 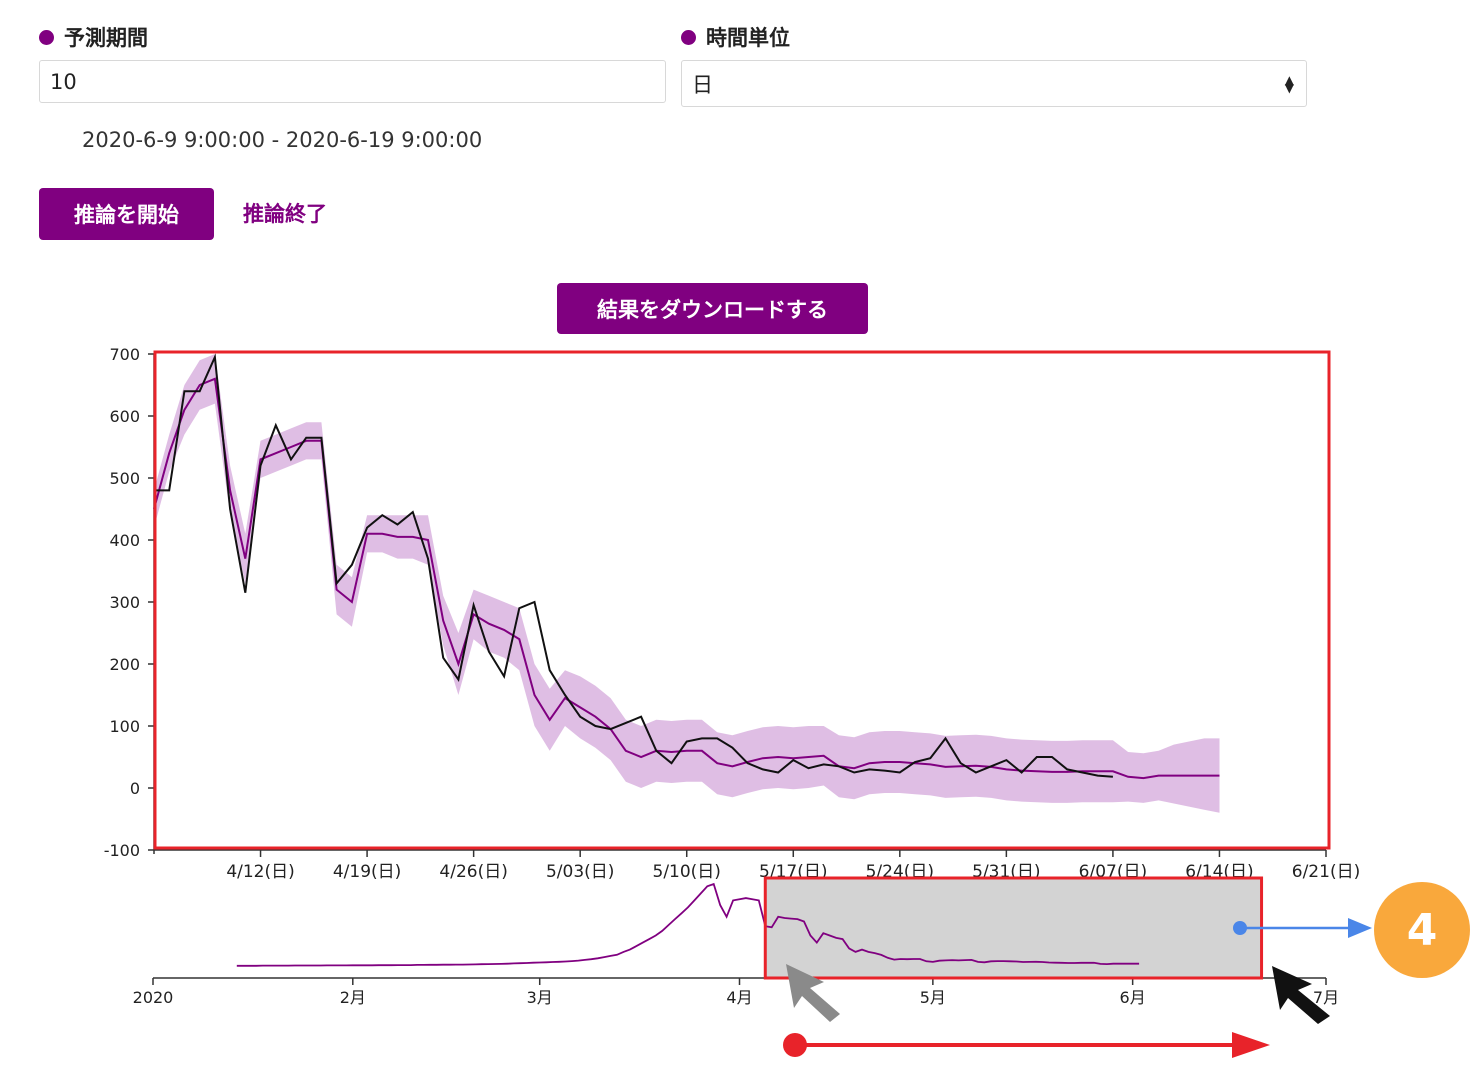 What do you see at coordinates (124, 416) in the screenshot?
I see `y-tick-label: 600` at bounding box center [124, 416].